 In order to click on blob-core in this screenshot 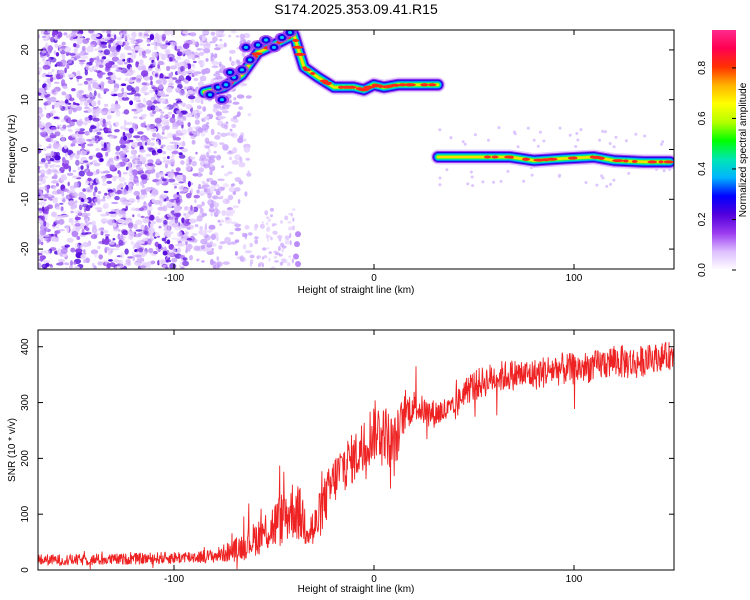, I will do `click(282, 37)`.